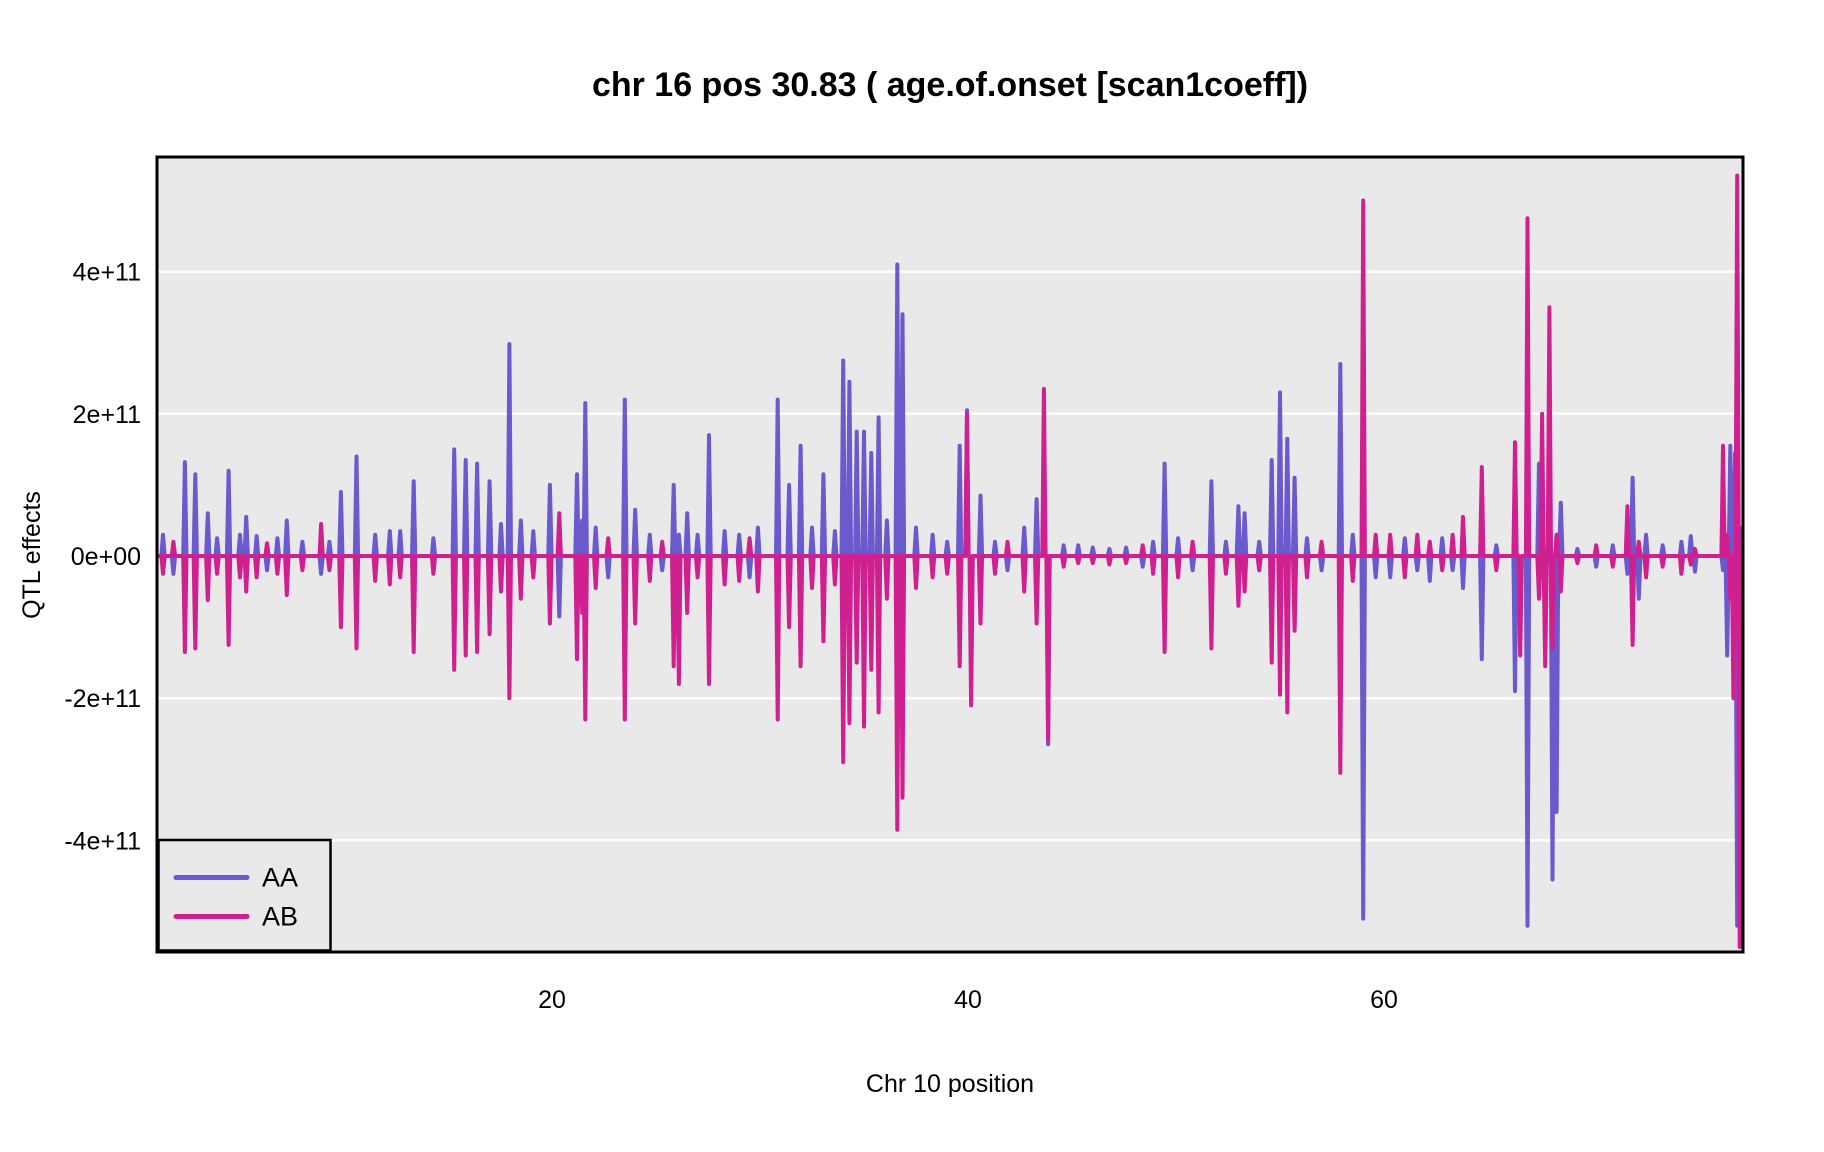  Describe the element at coordinates (280, 917) in the screenshot. I see `legend-label-AB: AB` at that location.